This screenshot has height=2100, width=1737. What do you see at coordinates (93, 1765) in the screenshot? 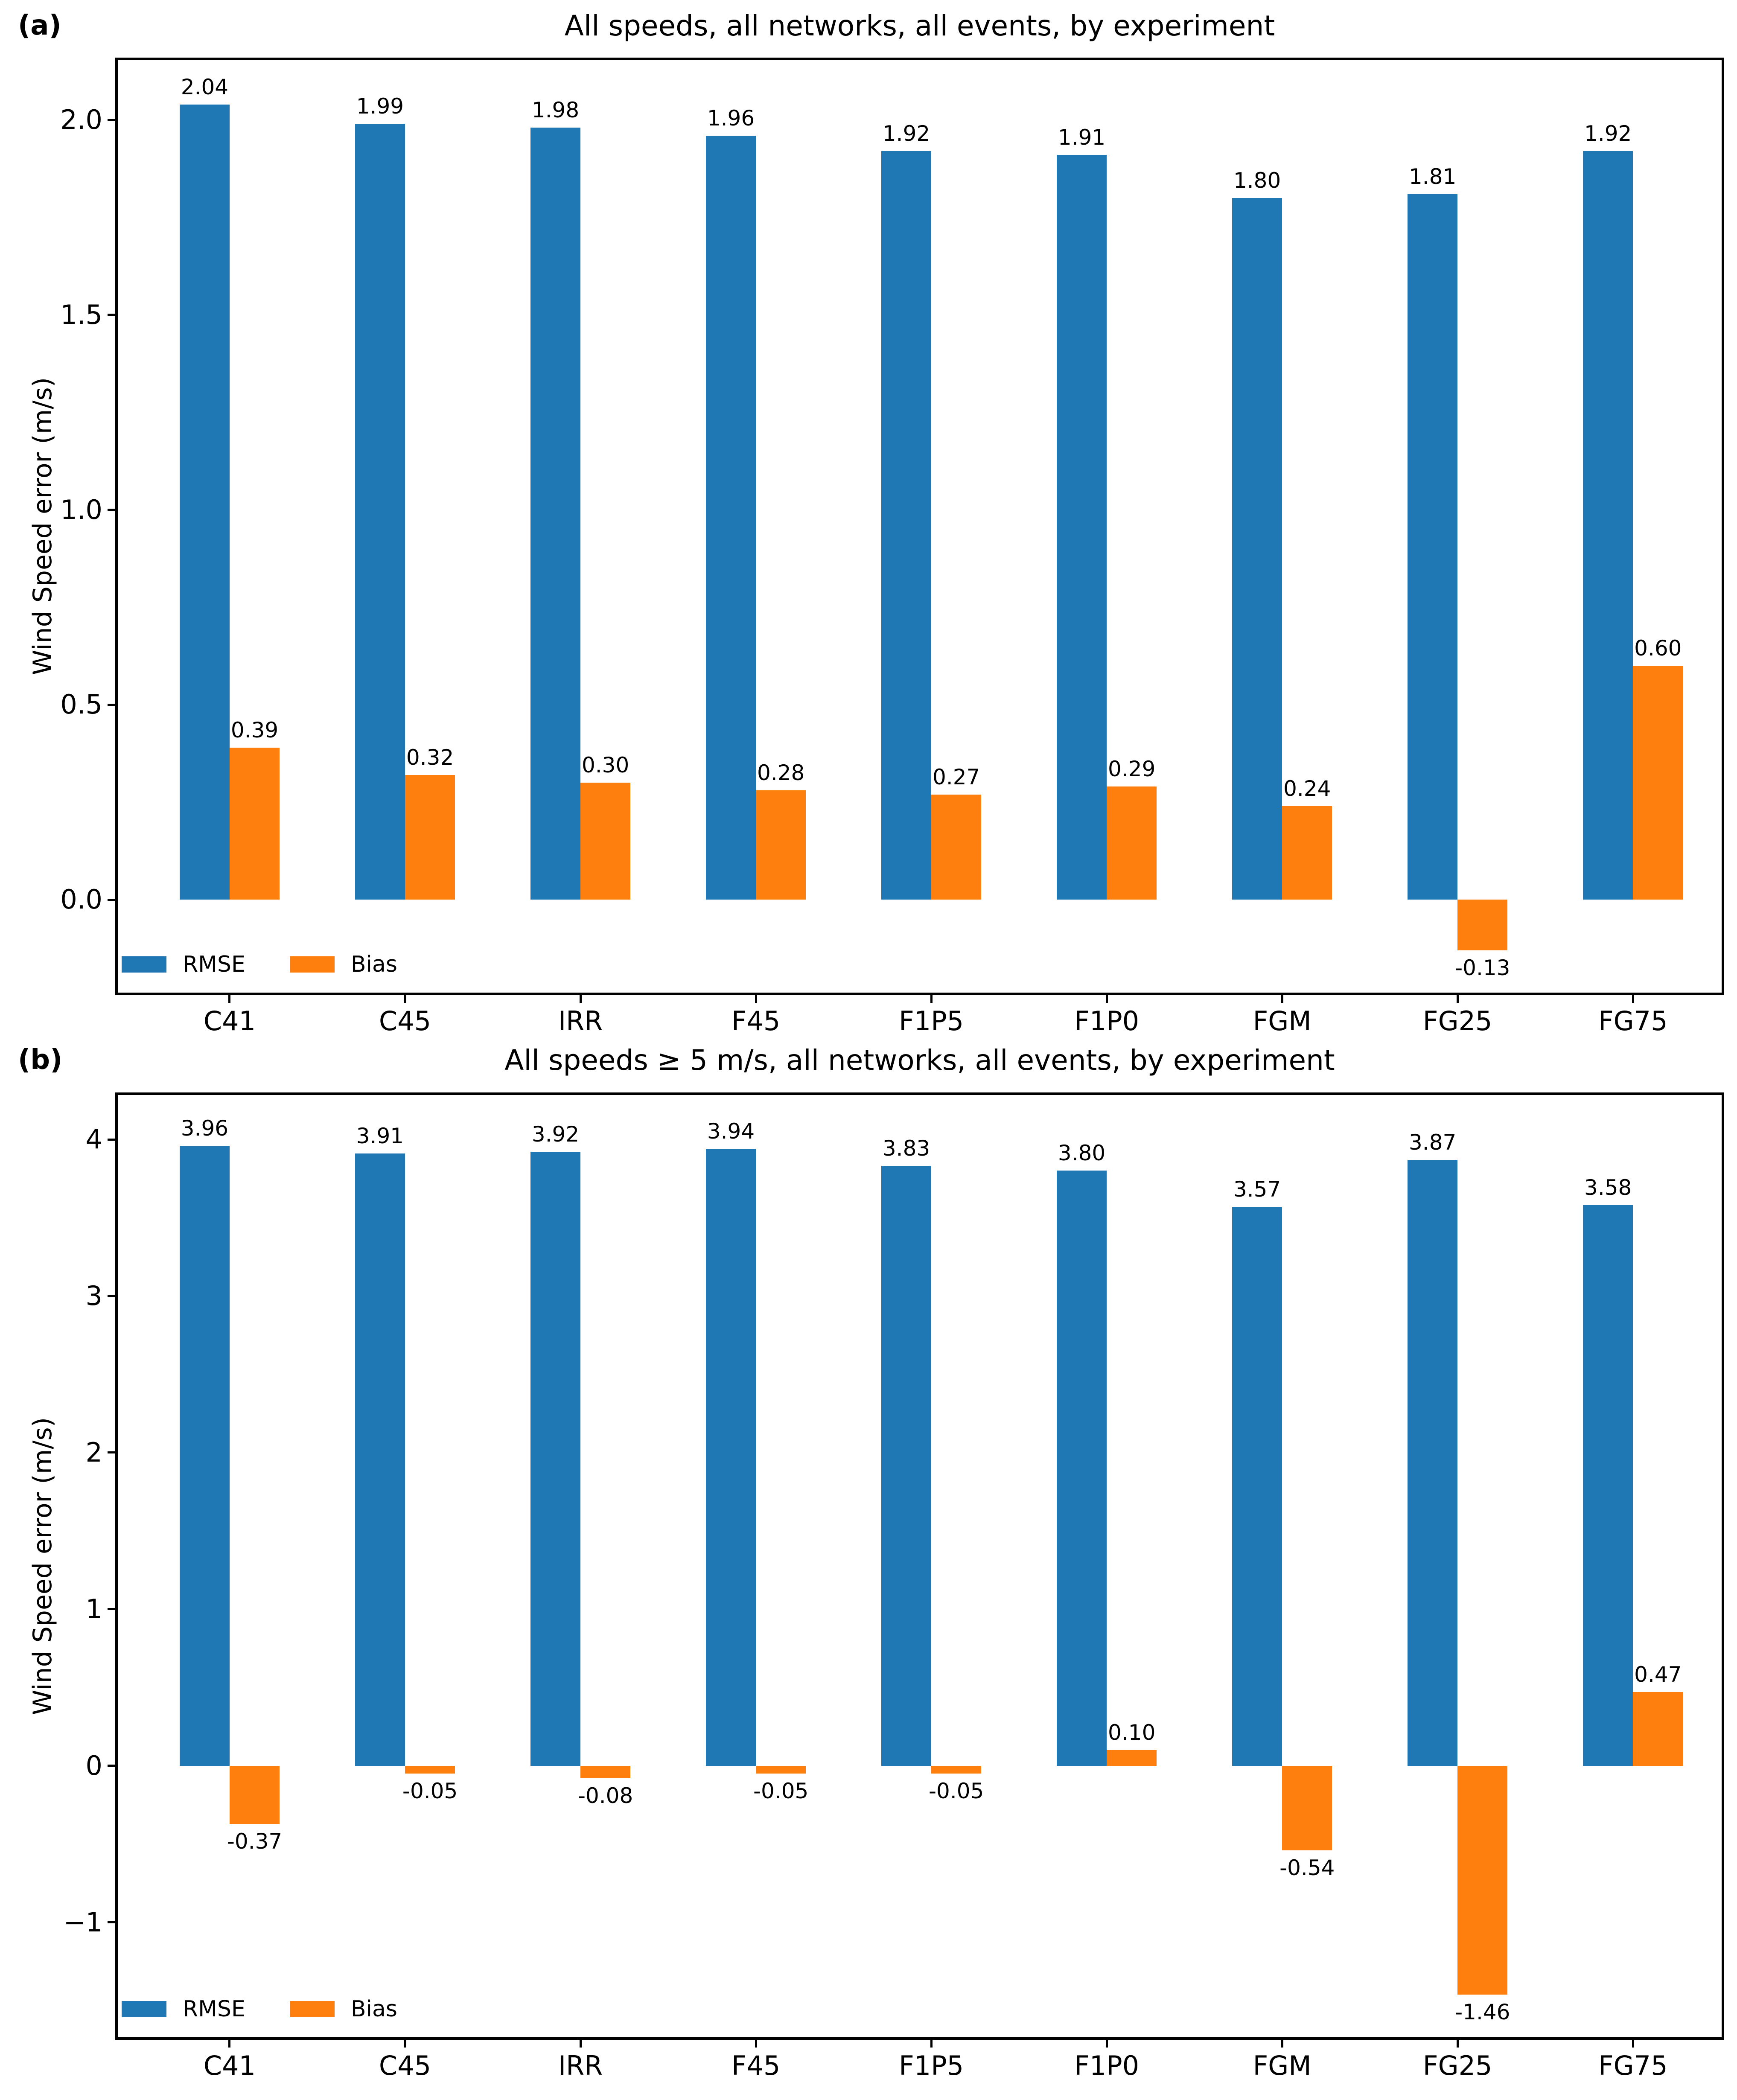
I see `y-axis-tick-label: 0` at bounding box center [93, 1765].